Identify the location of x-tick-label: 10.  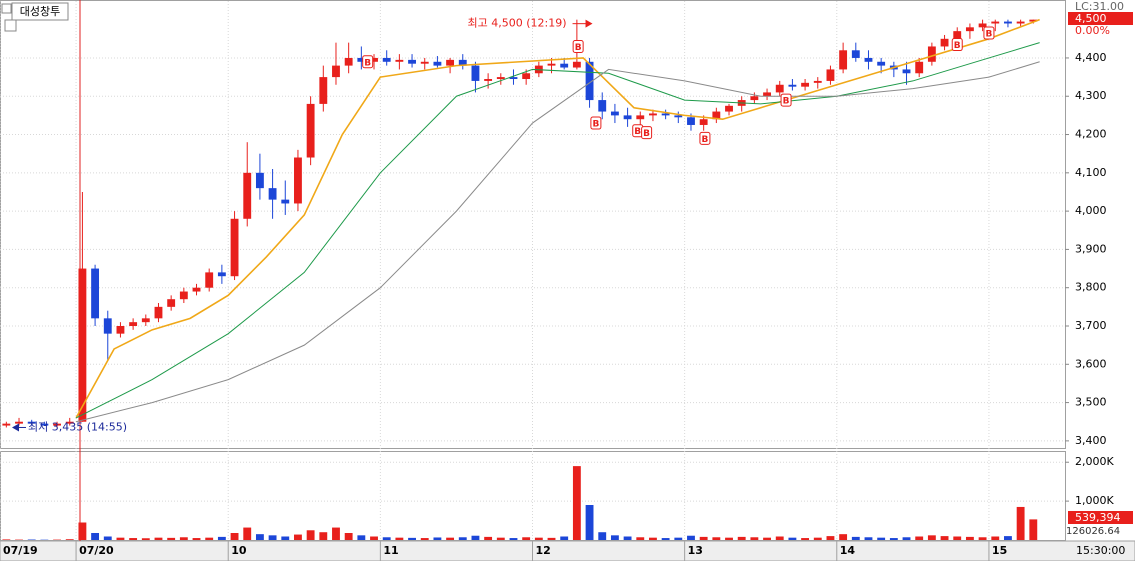
(239, 550).